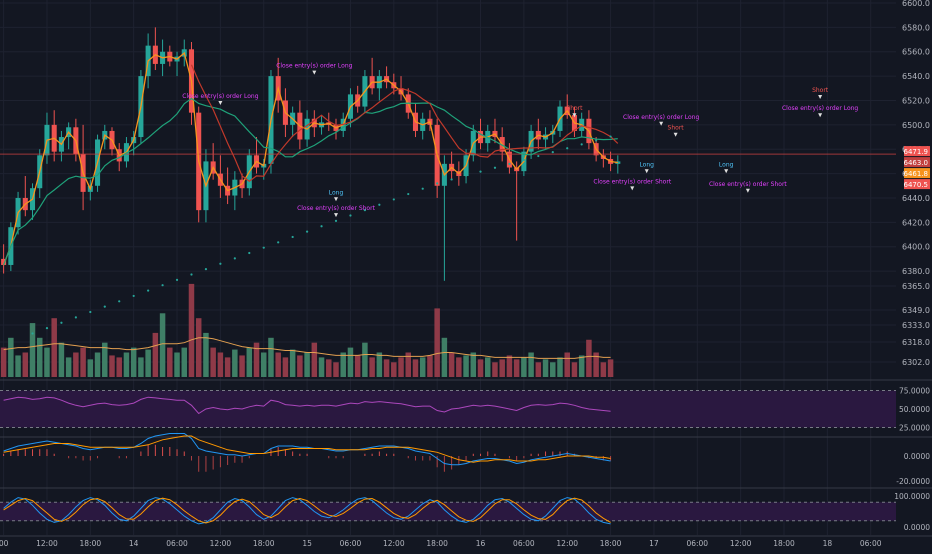 The image size is (932, 554). I want to click on rsi-tick-label: 50.0000, so click(914, 409).